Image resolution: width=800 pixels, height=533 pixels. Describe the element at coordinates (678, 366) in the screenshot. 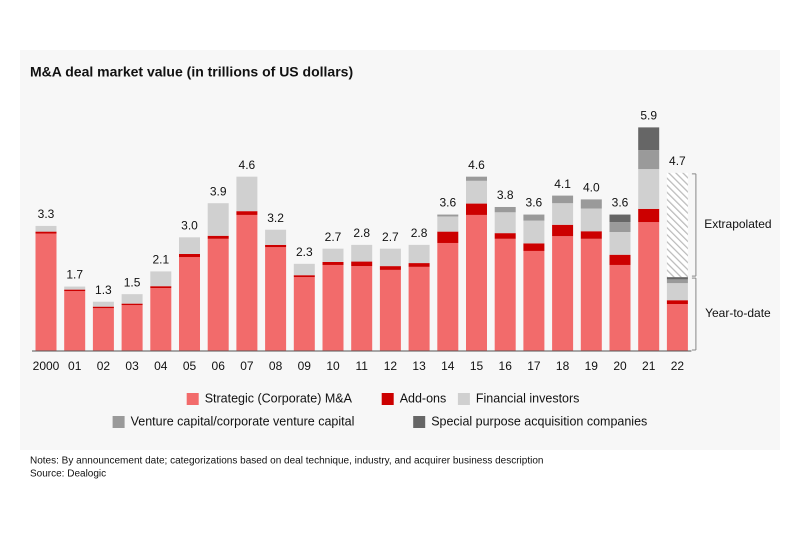

I see `x-tick-label: 22` at that location.